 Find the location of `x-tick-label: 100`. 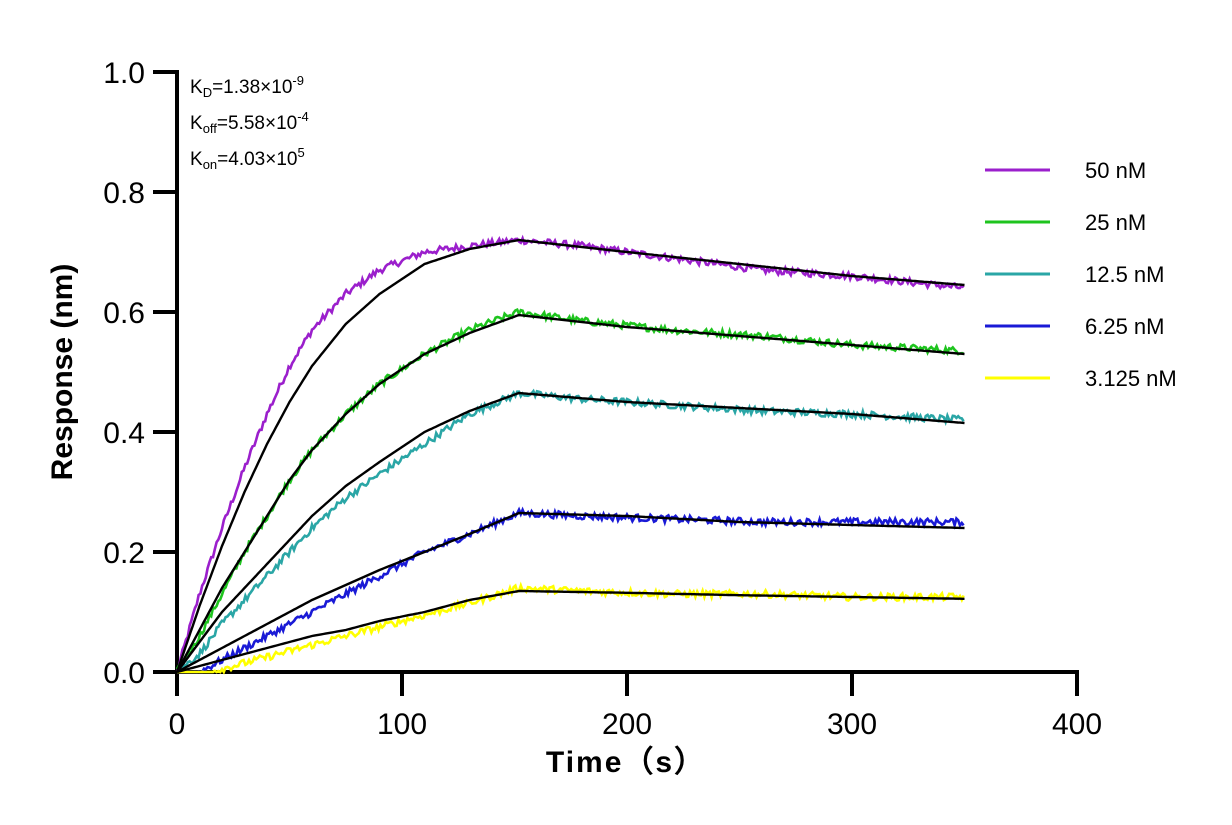

x-tick-label: 100 is located at coordinates (402, 724).